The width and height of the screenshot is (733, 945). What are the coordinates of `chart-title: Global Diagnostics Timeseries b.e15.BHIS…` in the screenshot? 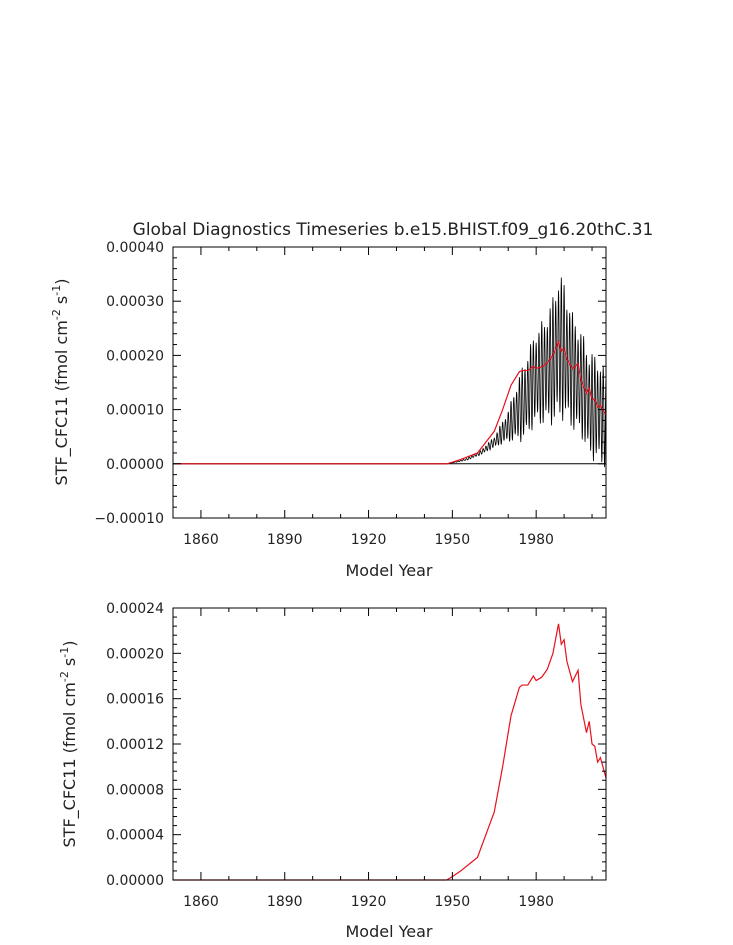 It's located at (393, 230).